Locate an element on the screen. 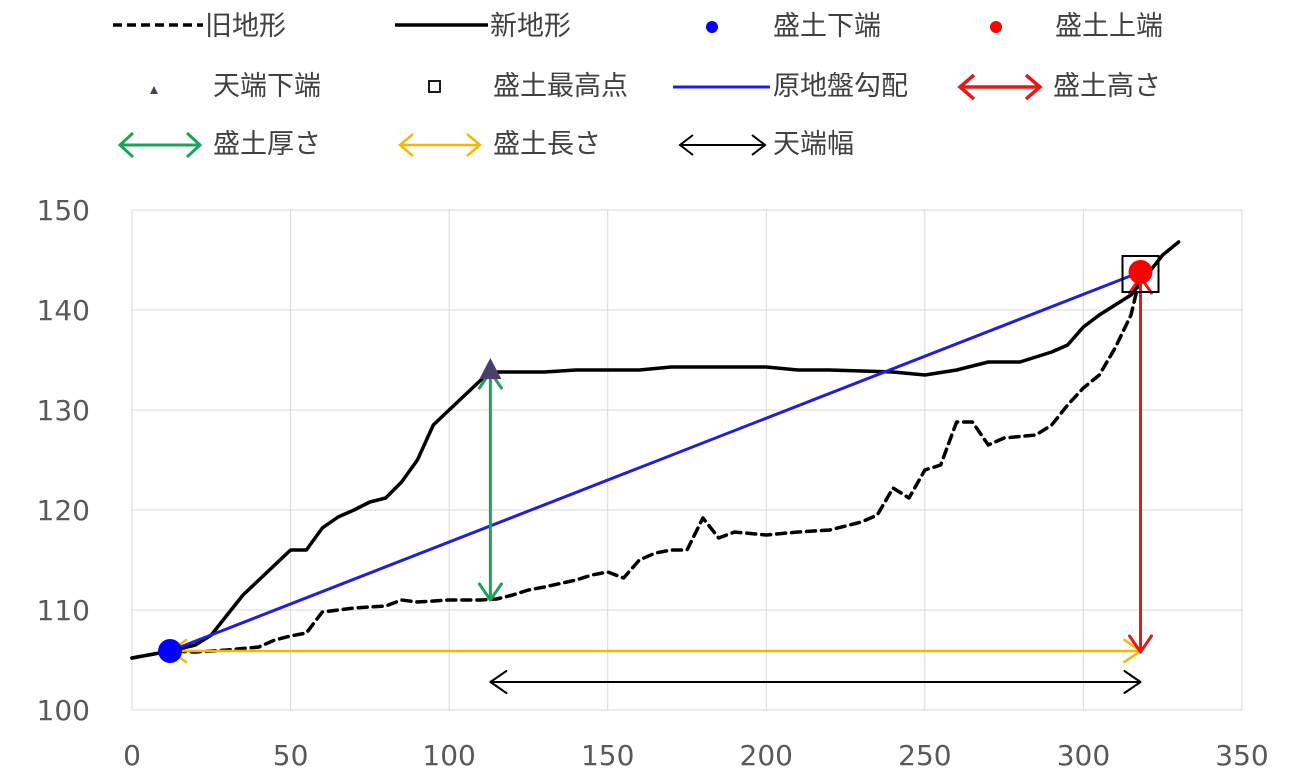  y-tick-label: 110 is located at coordinates (63, 610).